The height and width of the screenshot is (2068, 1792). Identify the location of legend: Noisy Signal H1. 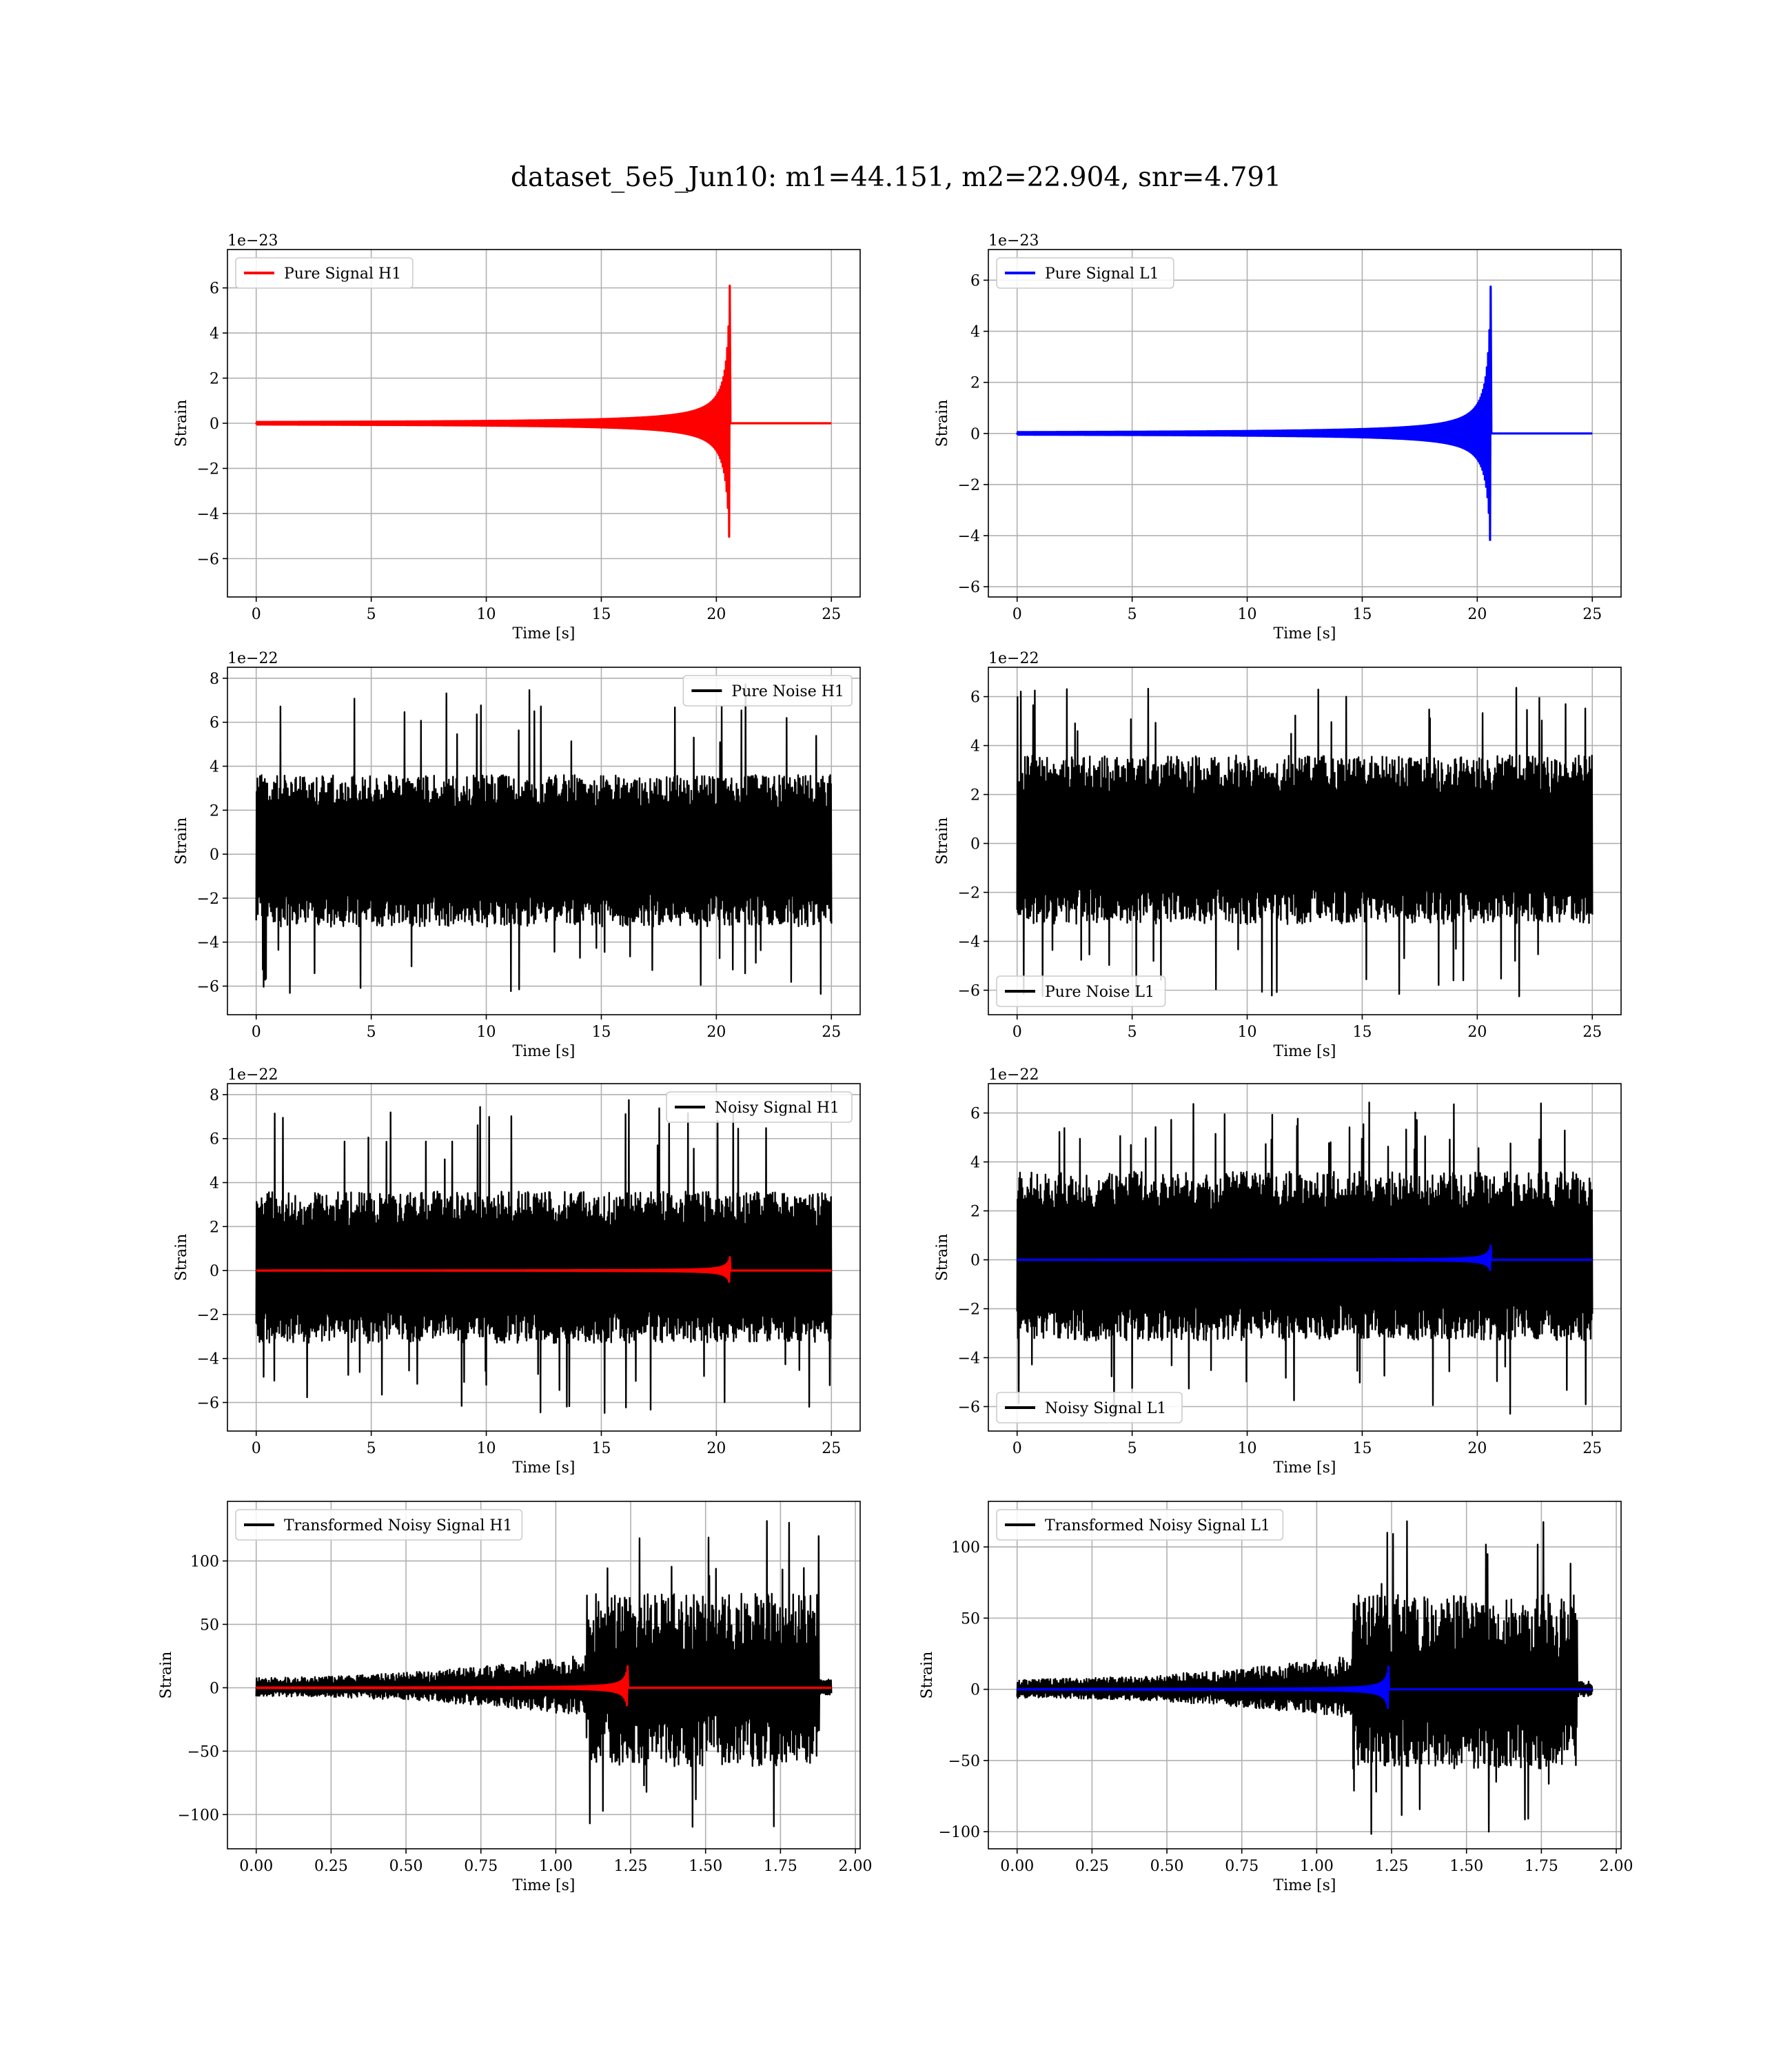
(759, 1107).